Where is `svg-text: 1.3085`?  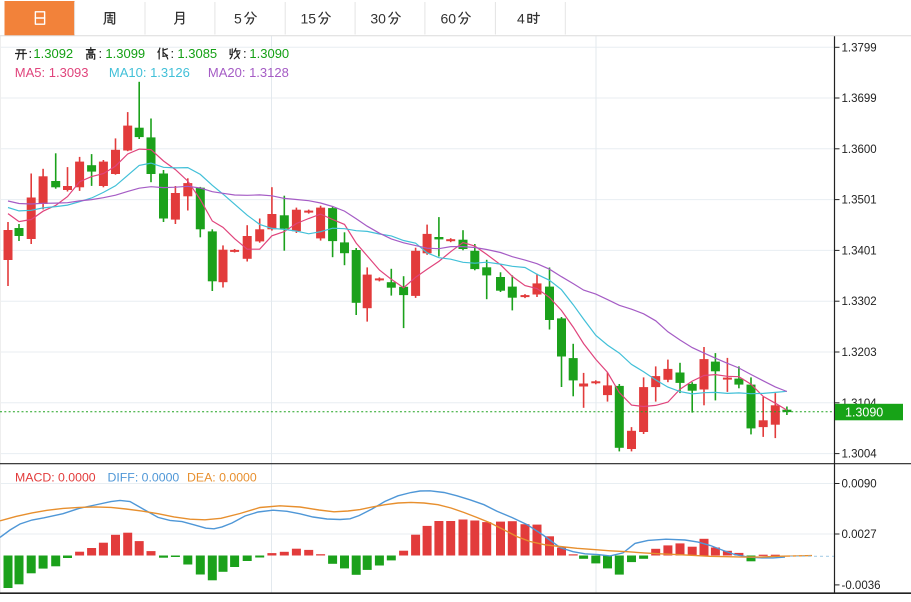 svg-text: 1.3085 is located at coordinates (197, 53).